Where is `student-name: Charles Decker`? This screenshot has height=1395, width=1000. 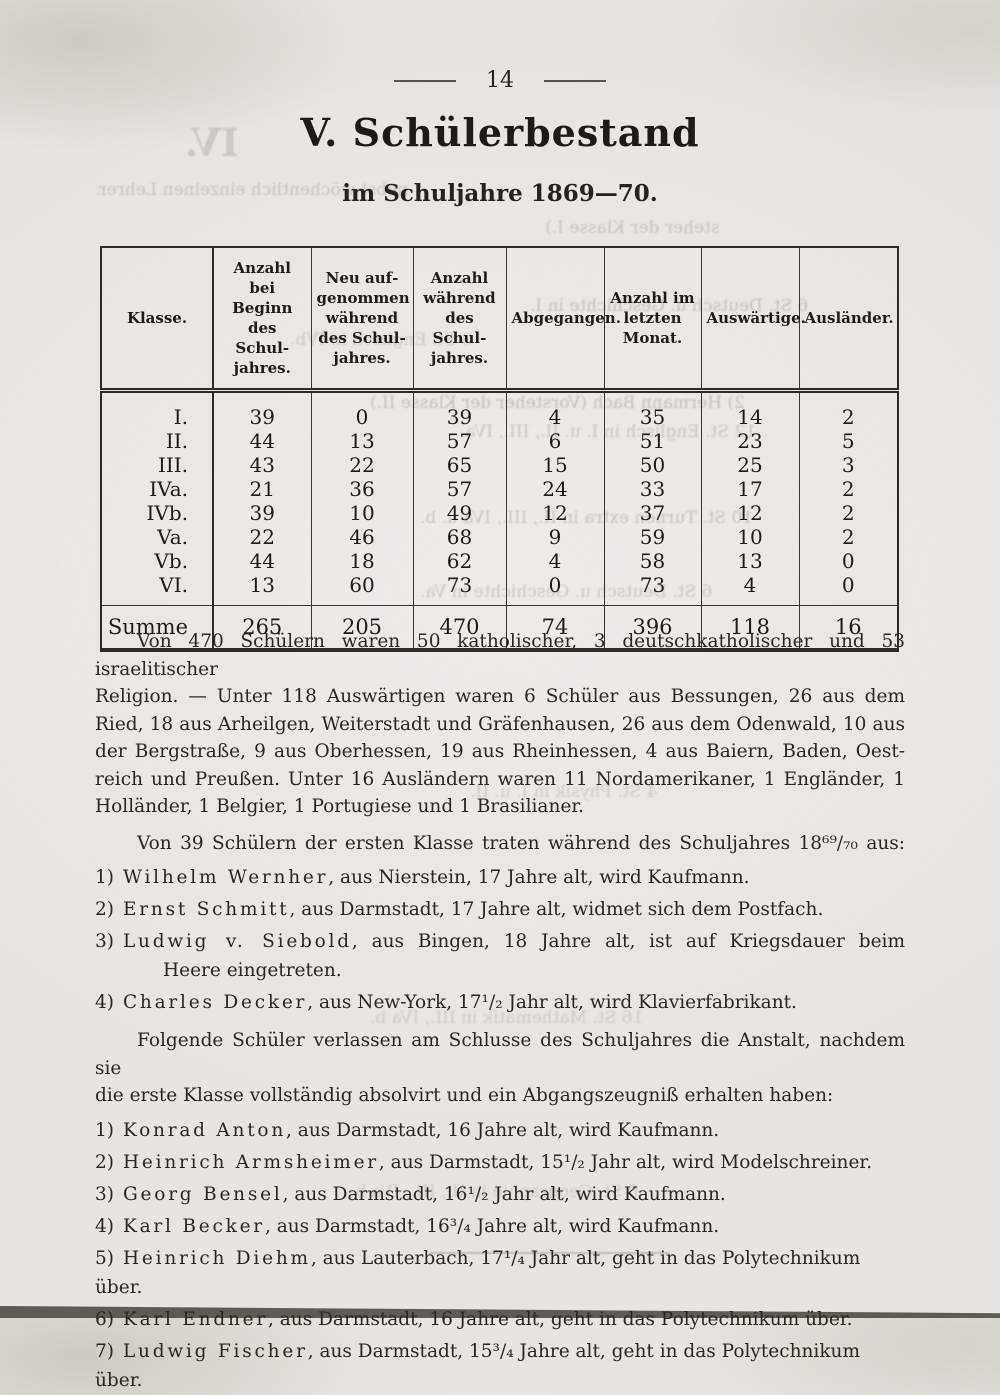
student-name: Charles Decker is located at coordinates (215, 1002).